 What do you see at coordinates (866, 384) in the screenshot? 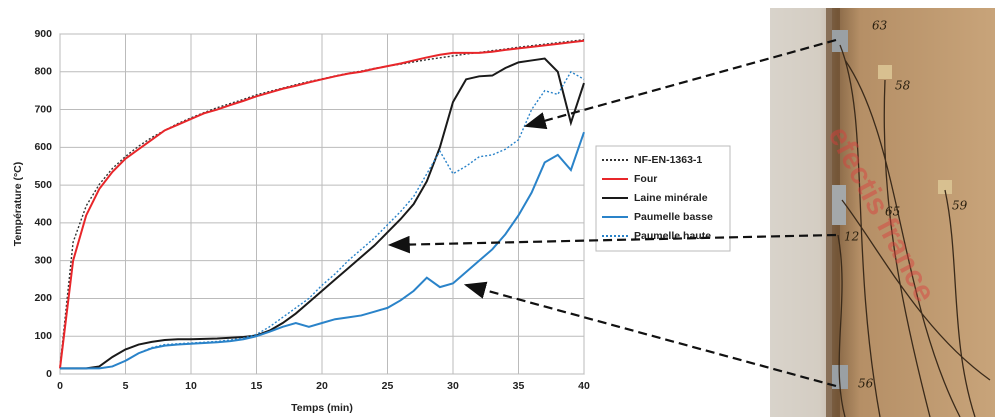
I see `photo-label: 56` at bounding box center [866, 384].